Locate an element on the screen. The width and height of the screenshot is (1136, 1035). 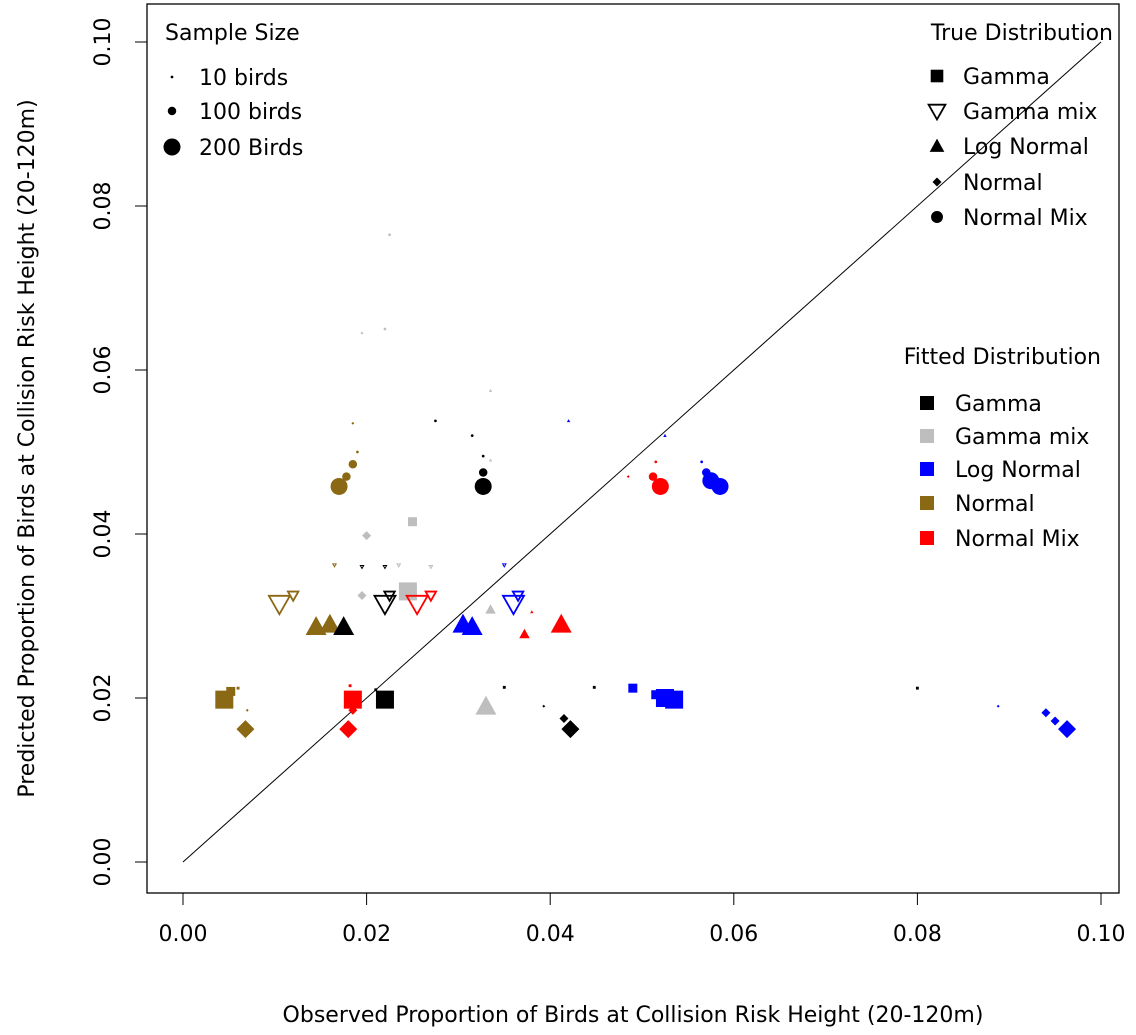
legend-color-label: Gamma mix is located at coordinates (1022, 437).